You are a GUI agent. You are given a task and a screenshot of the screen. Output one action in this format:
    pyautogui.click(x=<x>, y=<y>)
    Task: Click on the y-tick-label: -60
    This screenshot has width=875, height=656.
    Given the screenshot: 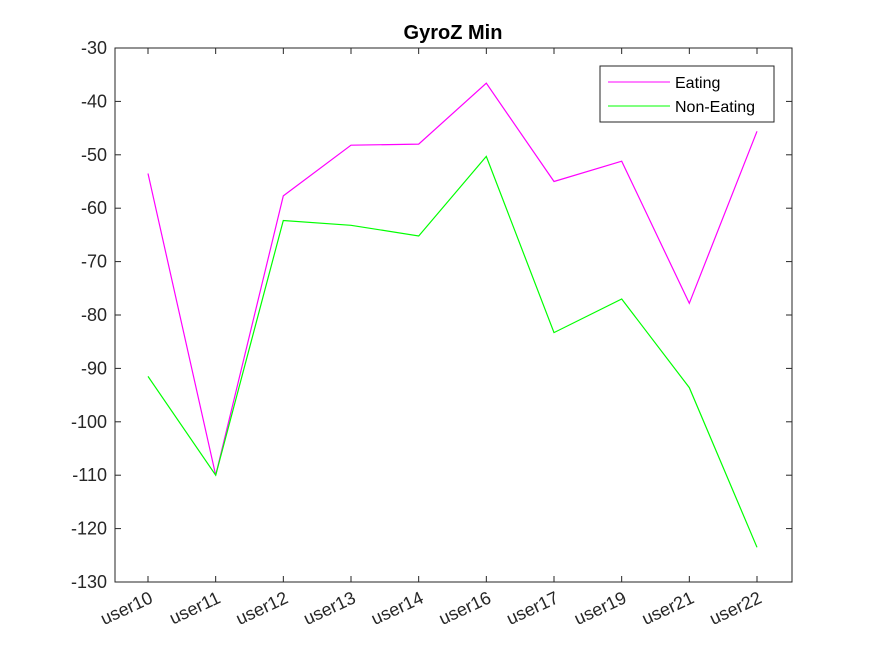 What is the action you would take?
    pyautogui.click(x=94, y=208)
    